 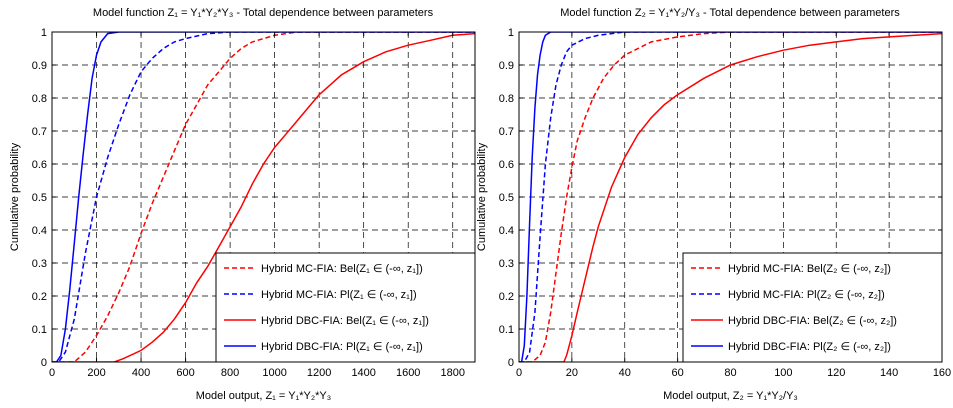 What do you see at coordinates (806, 295) in the screenshot?
I see `legend-entry: Hybrid MC-FIA: Pl(Z₂ ∈ (-∞, z₂])` at bounding box center [806, 295].